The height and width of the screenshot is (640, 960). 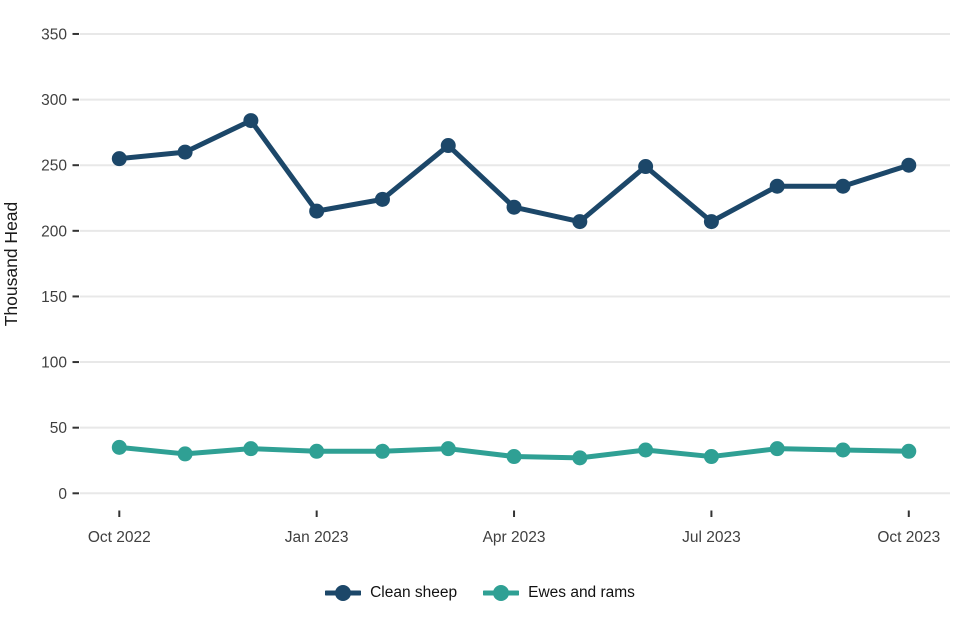 What do you see at coordinates (62, 494) in the screenshot?
I see `y-tick-label: 0` at bounding box center [62, 494].